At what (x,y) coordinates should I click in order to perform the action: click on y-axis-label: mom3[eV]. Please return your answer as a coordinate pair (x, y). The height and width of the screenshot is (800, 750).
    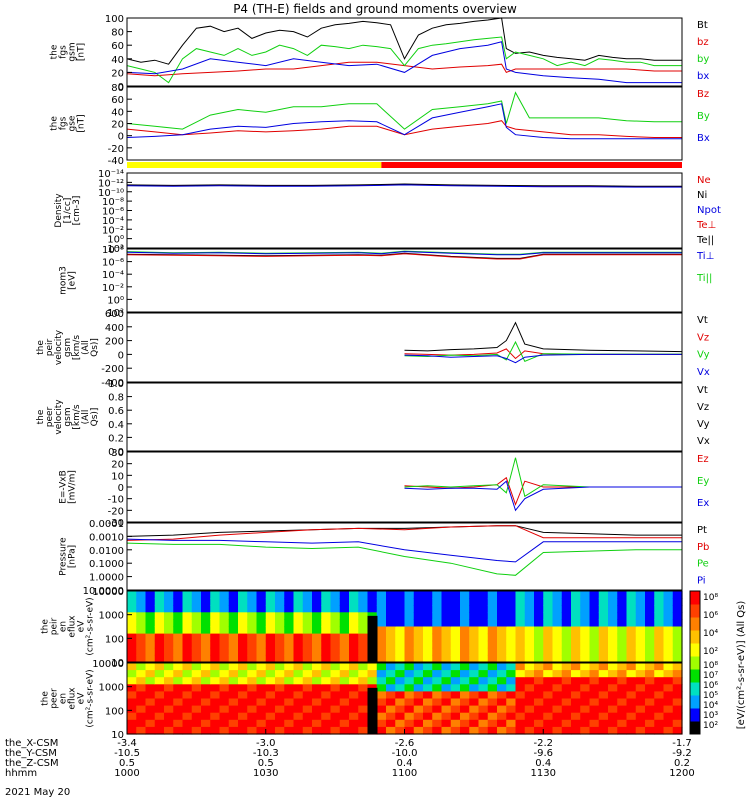
    Looking at the image, I should click on (68, 280).